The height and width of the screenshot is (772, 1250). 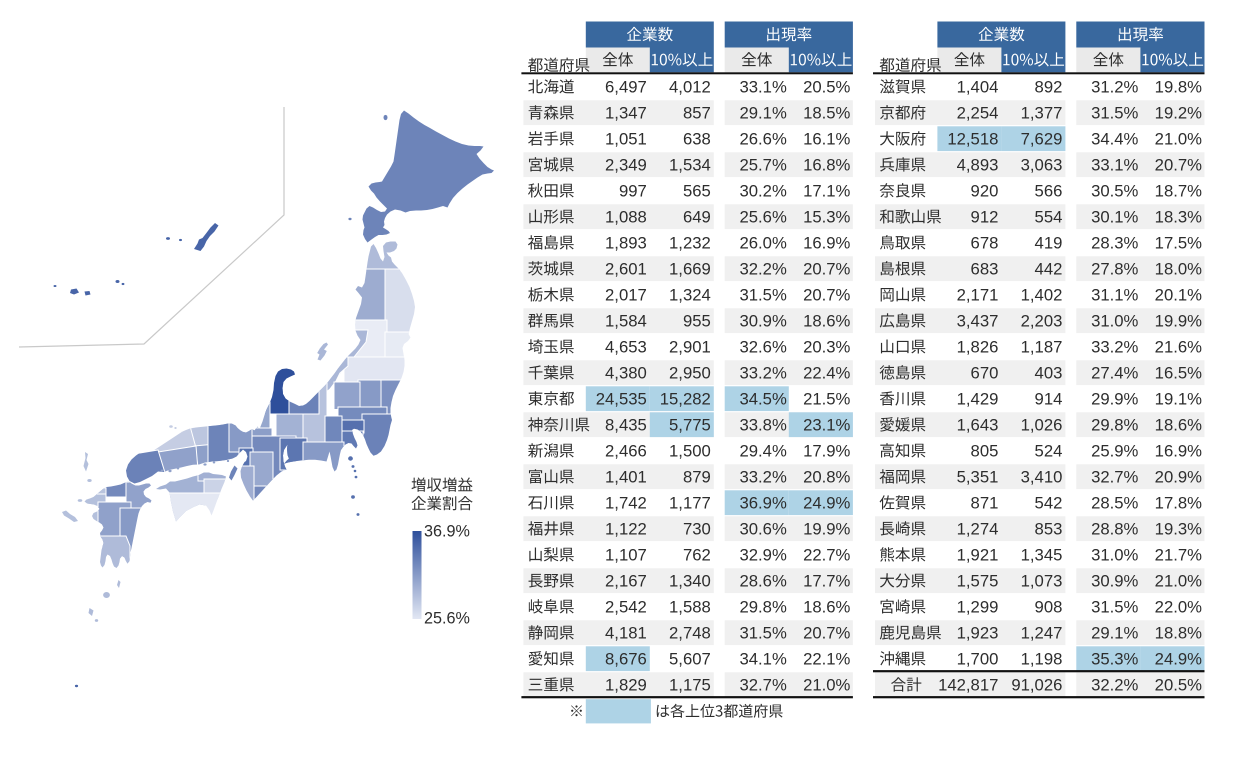 What do you see at coordinates (1042, 477) in the screenshot?
I see `svg-text: 3,410` at bounding box center [1042, 477].